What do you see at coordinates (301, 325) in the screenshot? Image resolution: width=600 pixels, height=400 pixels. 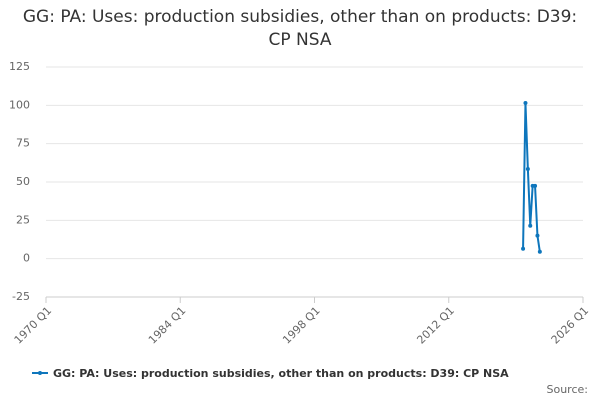 I see `x-tick-label: 1998 Q1` at bounding box center [301, 325].